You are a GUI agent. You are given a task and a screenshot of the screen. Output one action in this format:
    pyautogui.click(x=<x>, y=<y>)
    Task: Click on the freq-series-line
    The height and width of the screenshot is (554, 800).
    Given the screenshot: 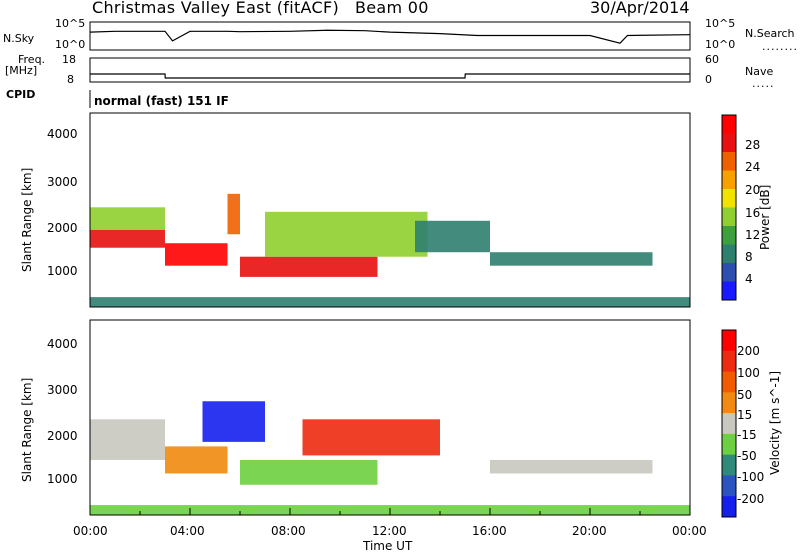 What is the action you would take?
    pyautogui.click(x=390, y=76)
    